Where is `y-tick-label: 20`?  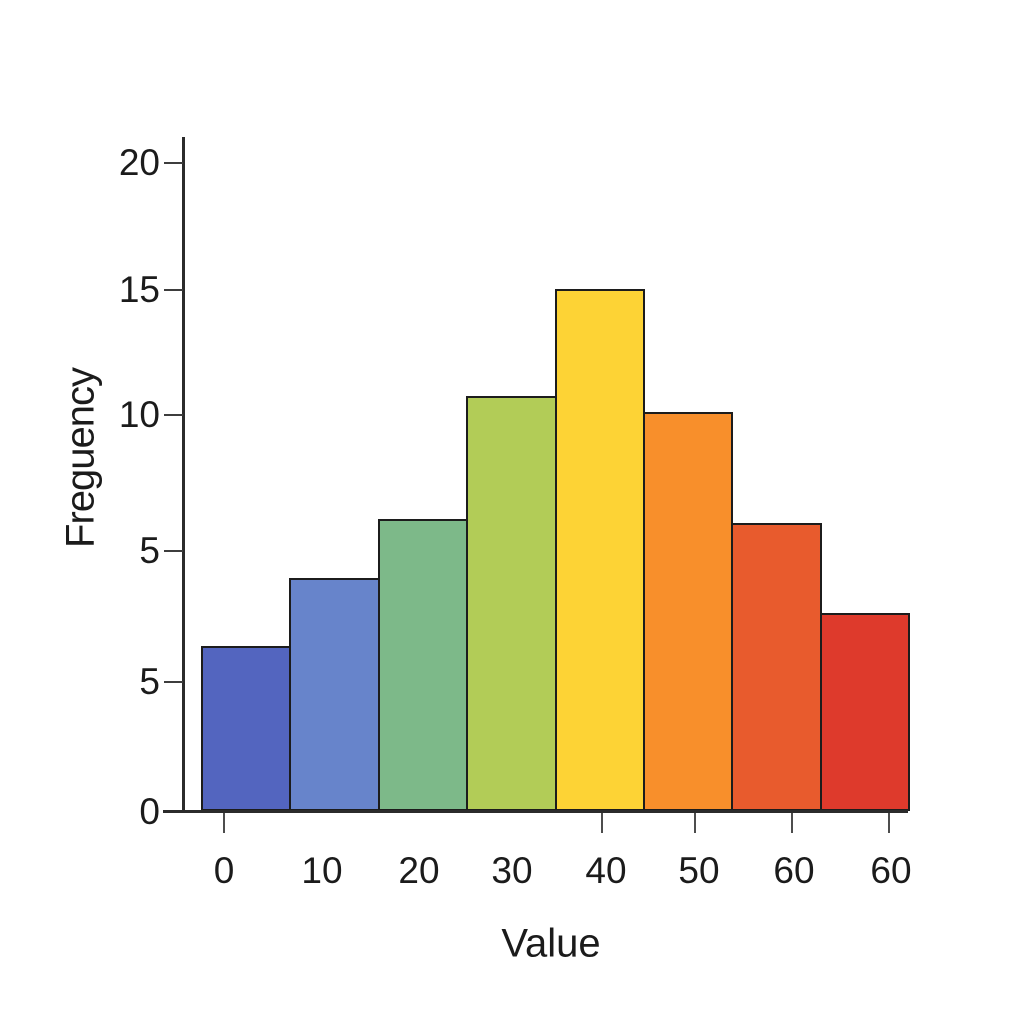 y-tick-label: 20 is located at coordinates (139, 162).